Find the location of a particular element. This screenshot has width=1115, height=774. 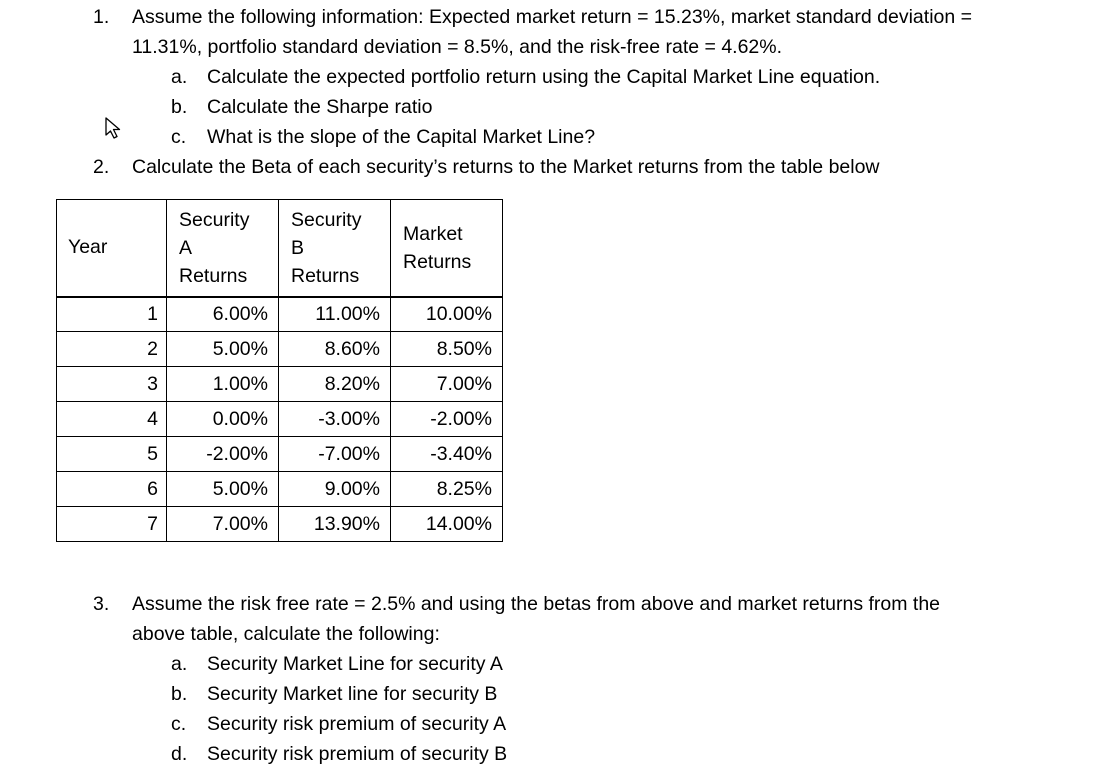

q2-number: 2. is located at coordinates (101, 167).